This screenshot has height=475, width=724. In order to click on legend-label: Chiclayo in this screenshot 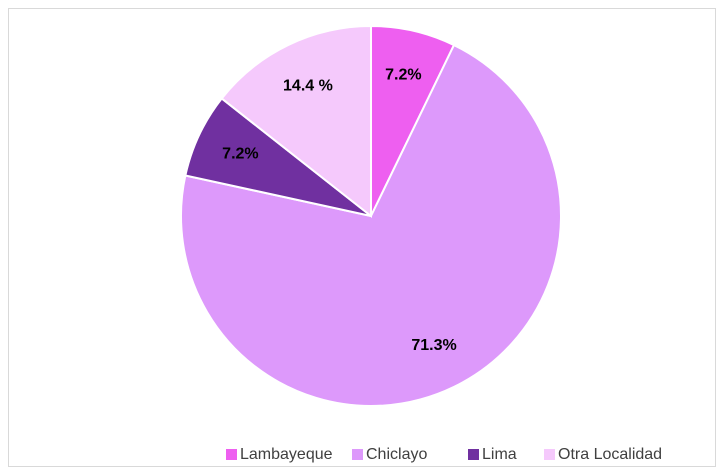, I will do `click(396, 454)`.